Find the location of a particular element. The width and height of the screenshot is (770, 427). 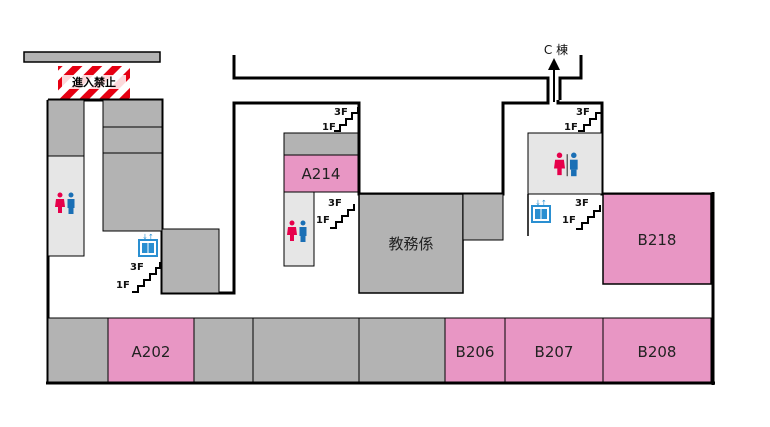

room-b218-label: B218 is located at coordinates (657, 240).